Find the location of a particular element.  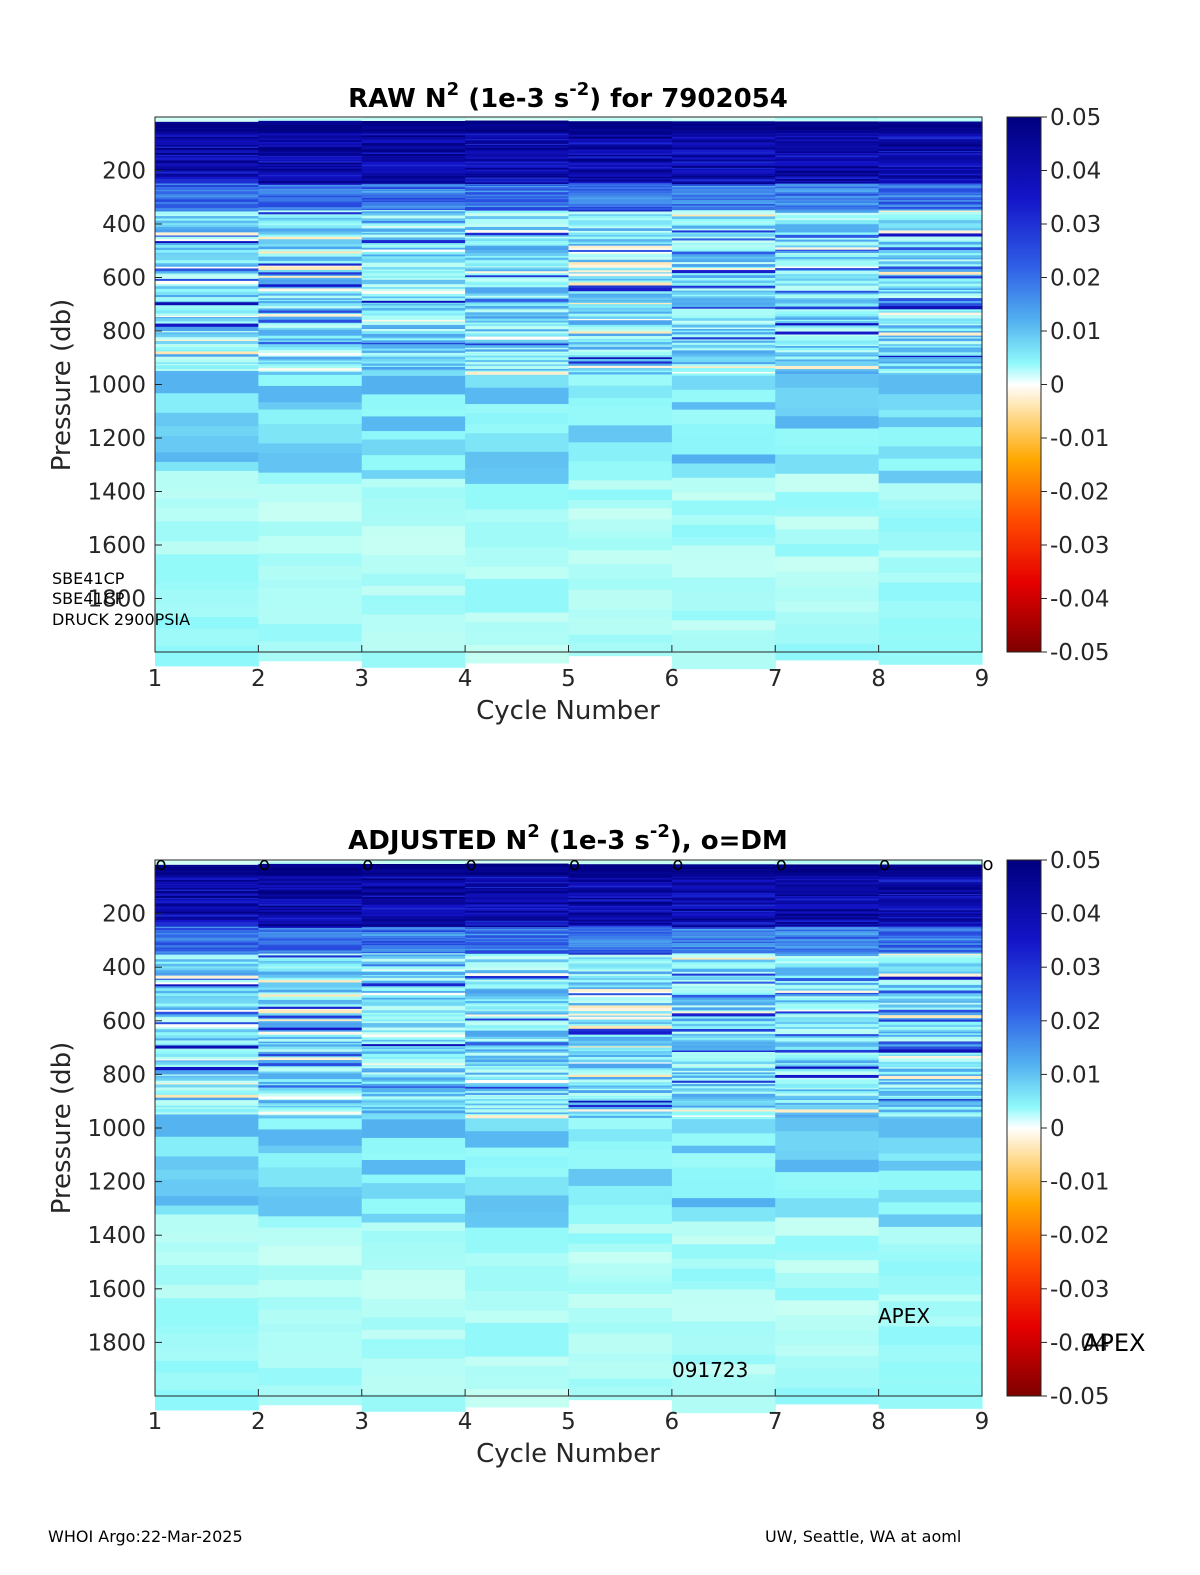

raw-title: RAW N2 (1e-3 s-2) for 7902054 is located at coordinates (568, 96).